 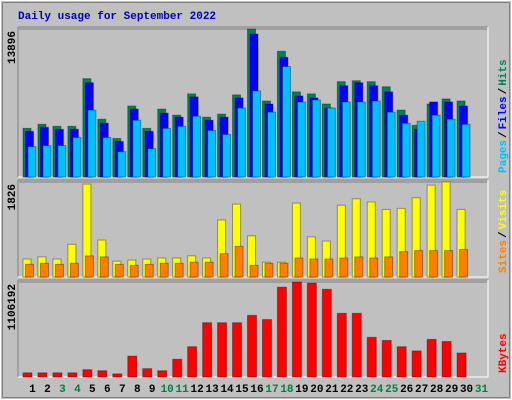 I want to click on x-tick-label: 3, so click(x=62, y=390).